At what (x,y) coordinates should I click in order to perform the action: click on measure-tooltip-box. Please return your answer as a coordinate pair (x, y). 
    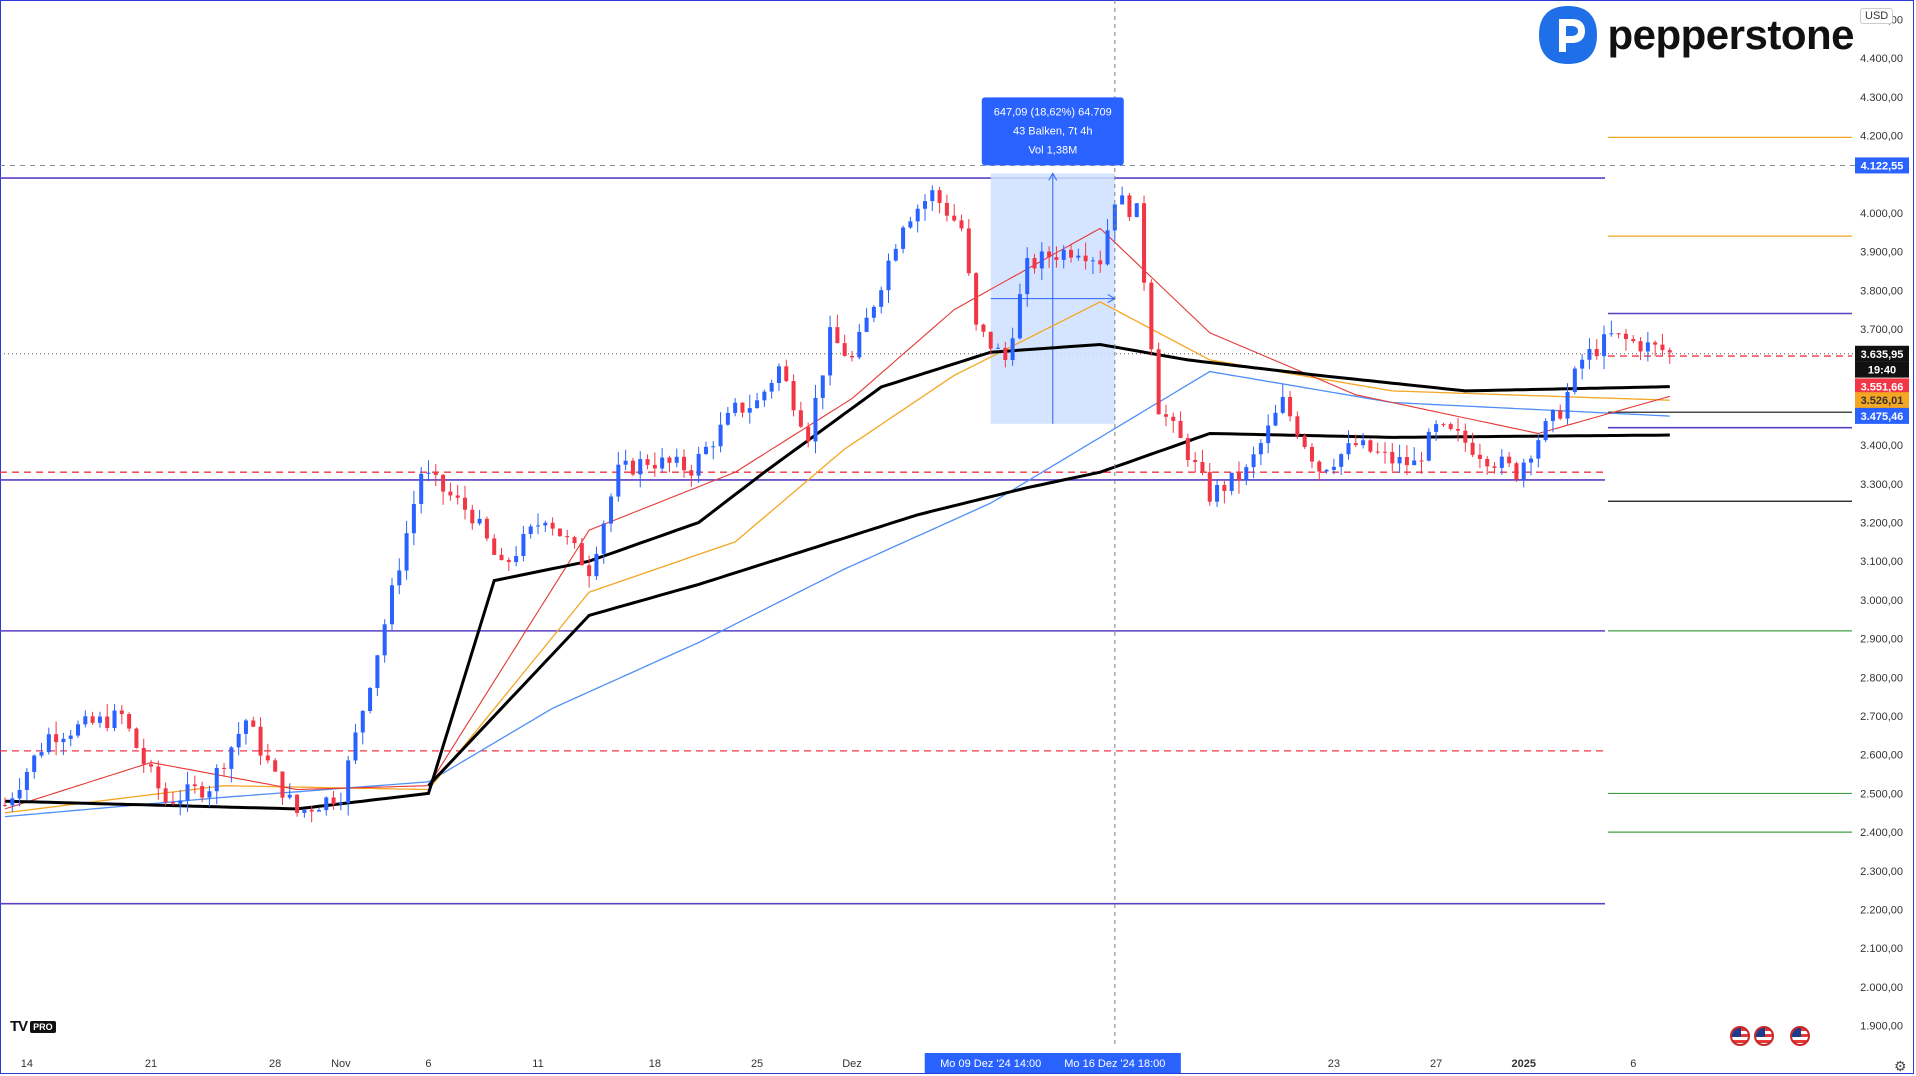
    Looking at the image, I should click on (1052, 131).